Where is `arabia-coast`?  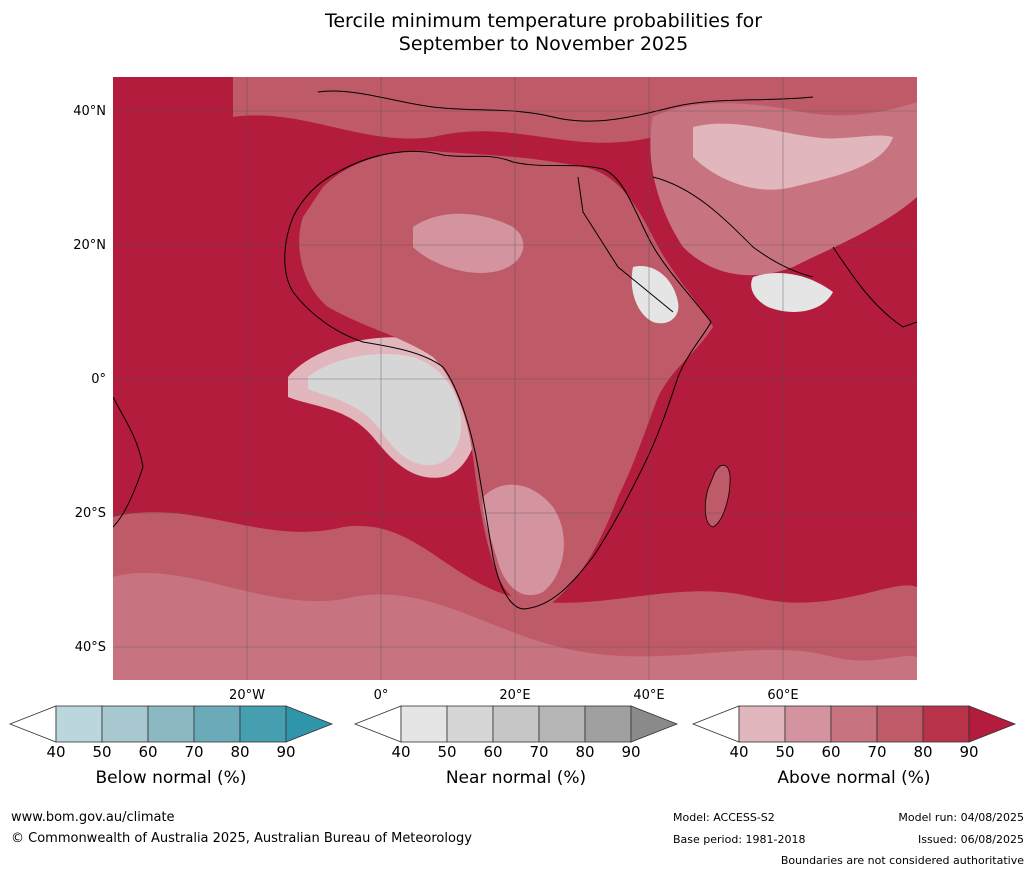
arabia-coast is located at coordinates (733, 227).